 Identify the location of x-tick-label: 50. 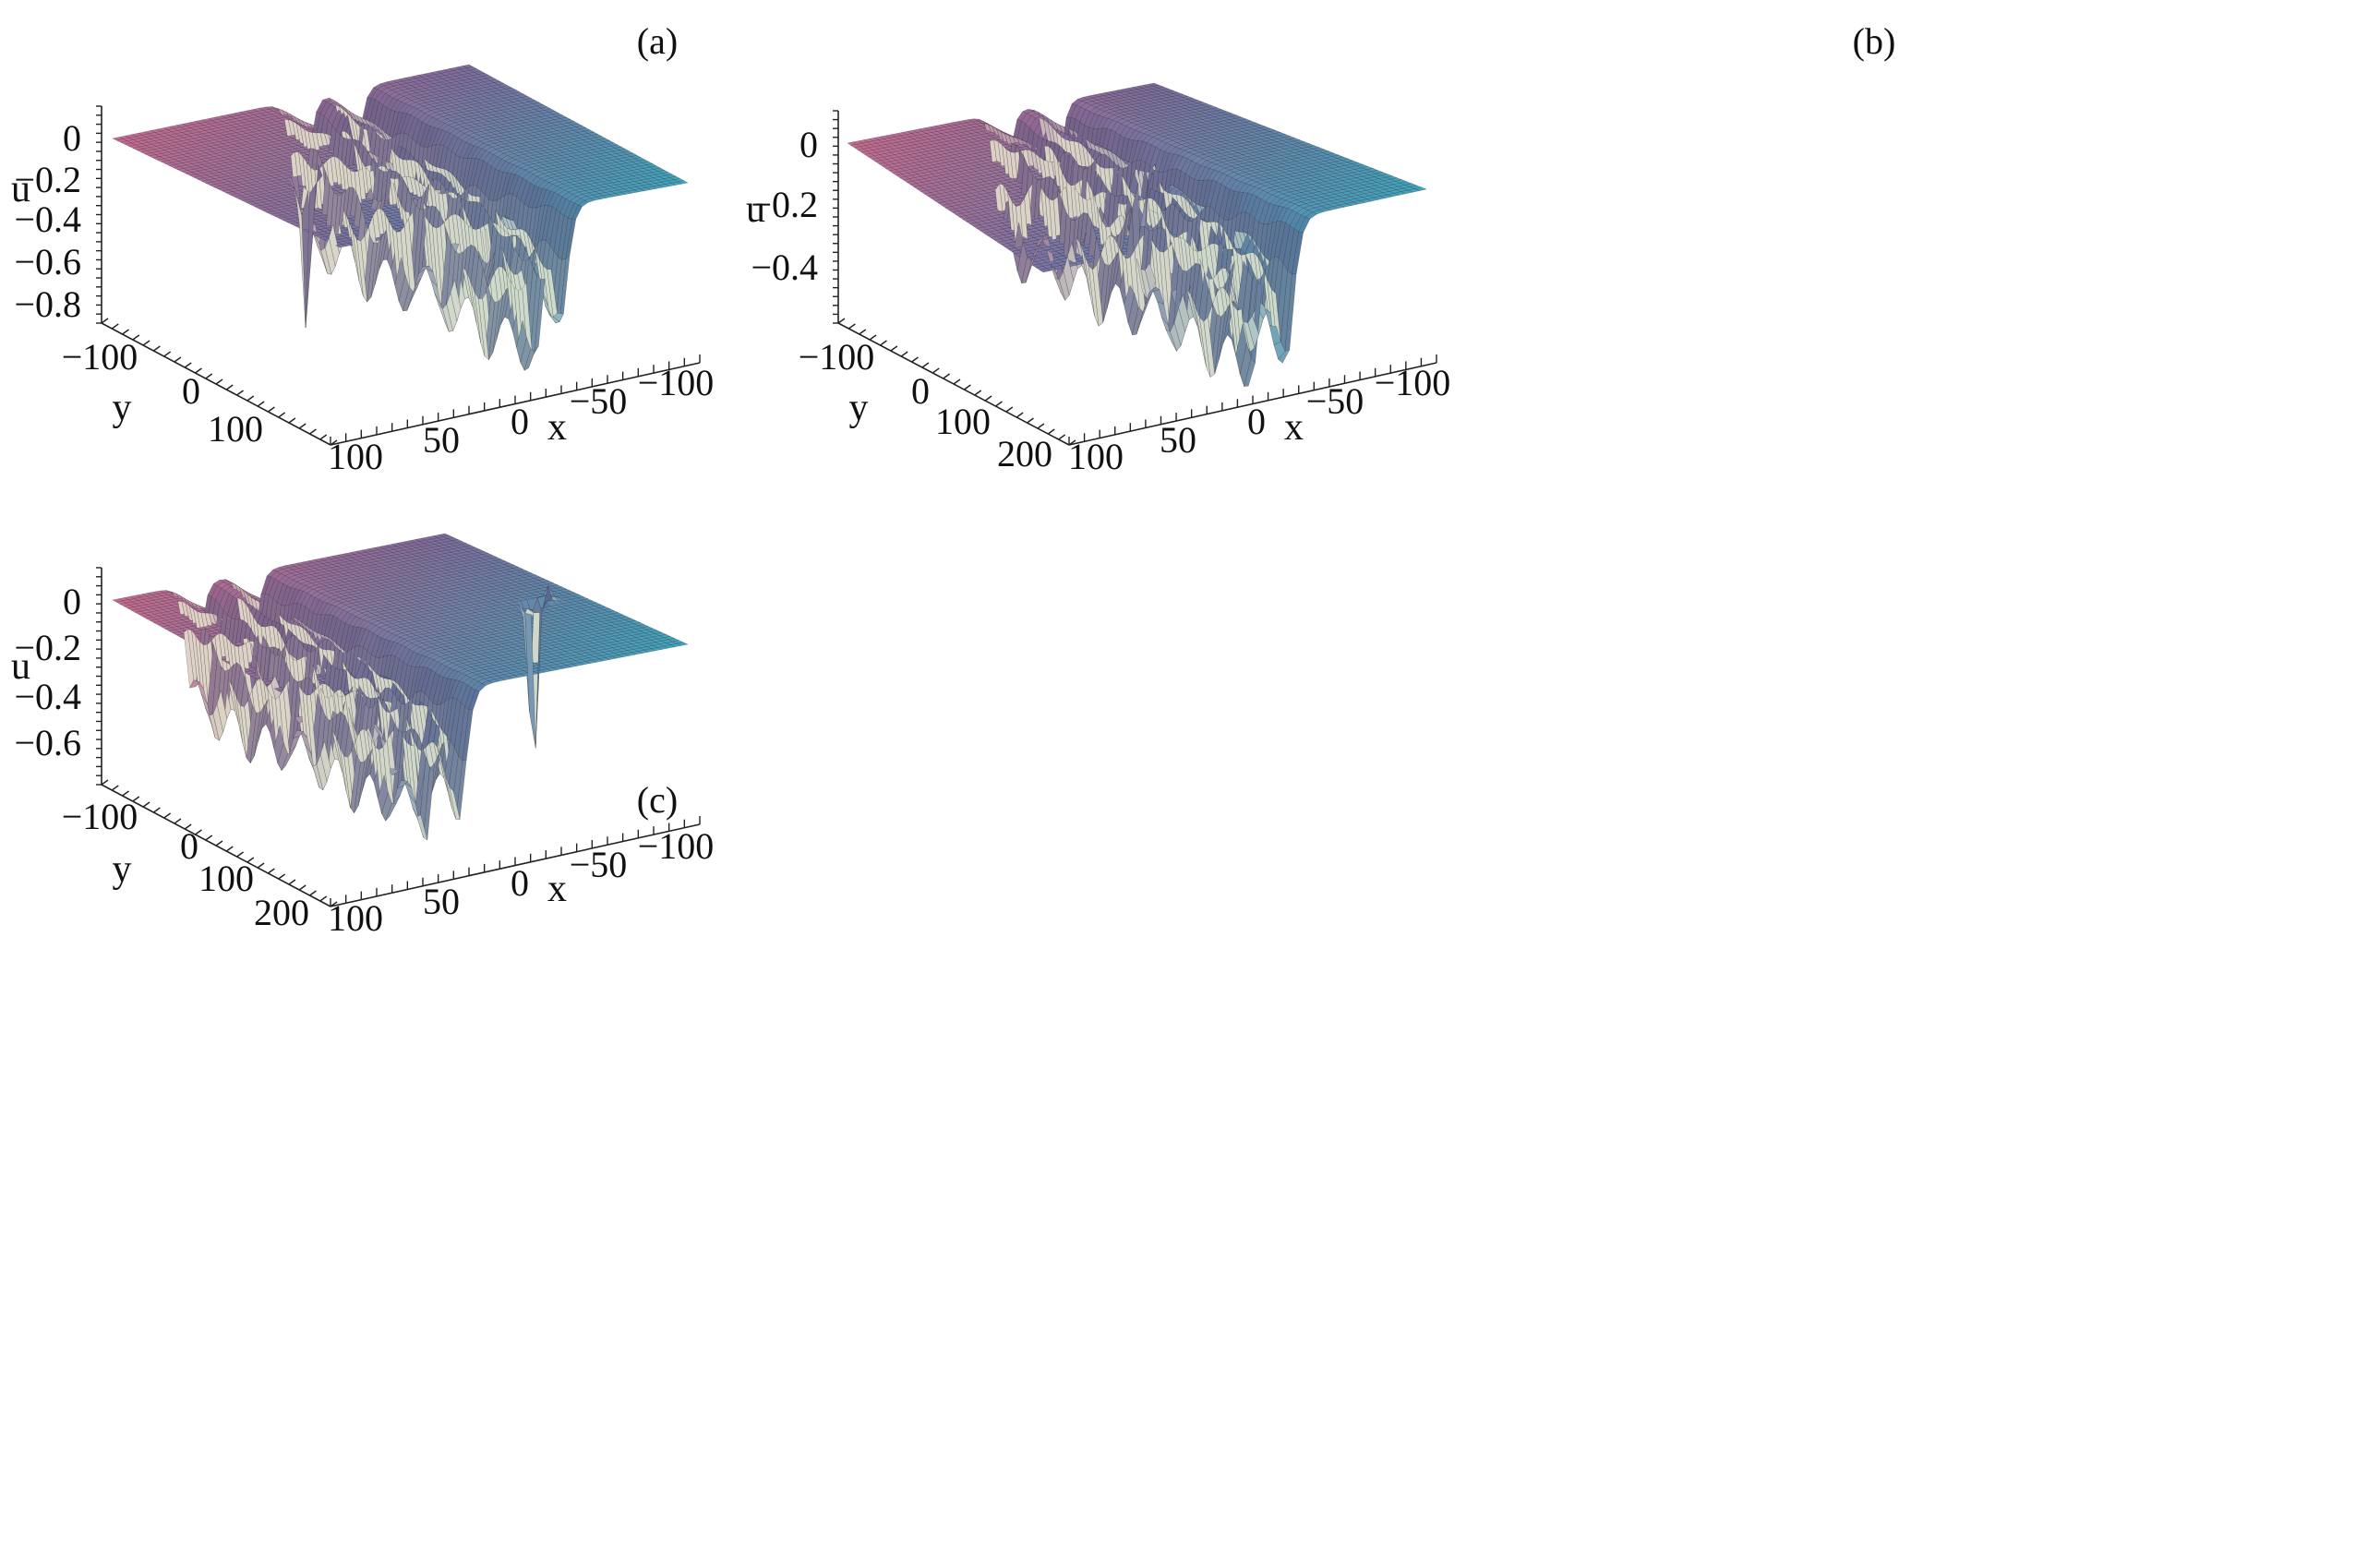
(441, 440).